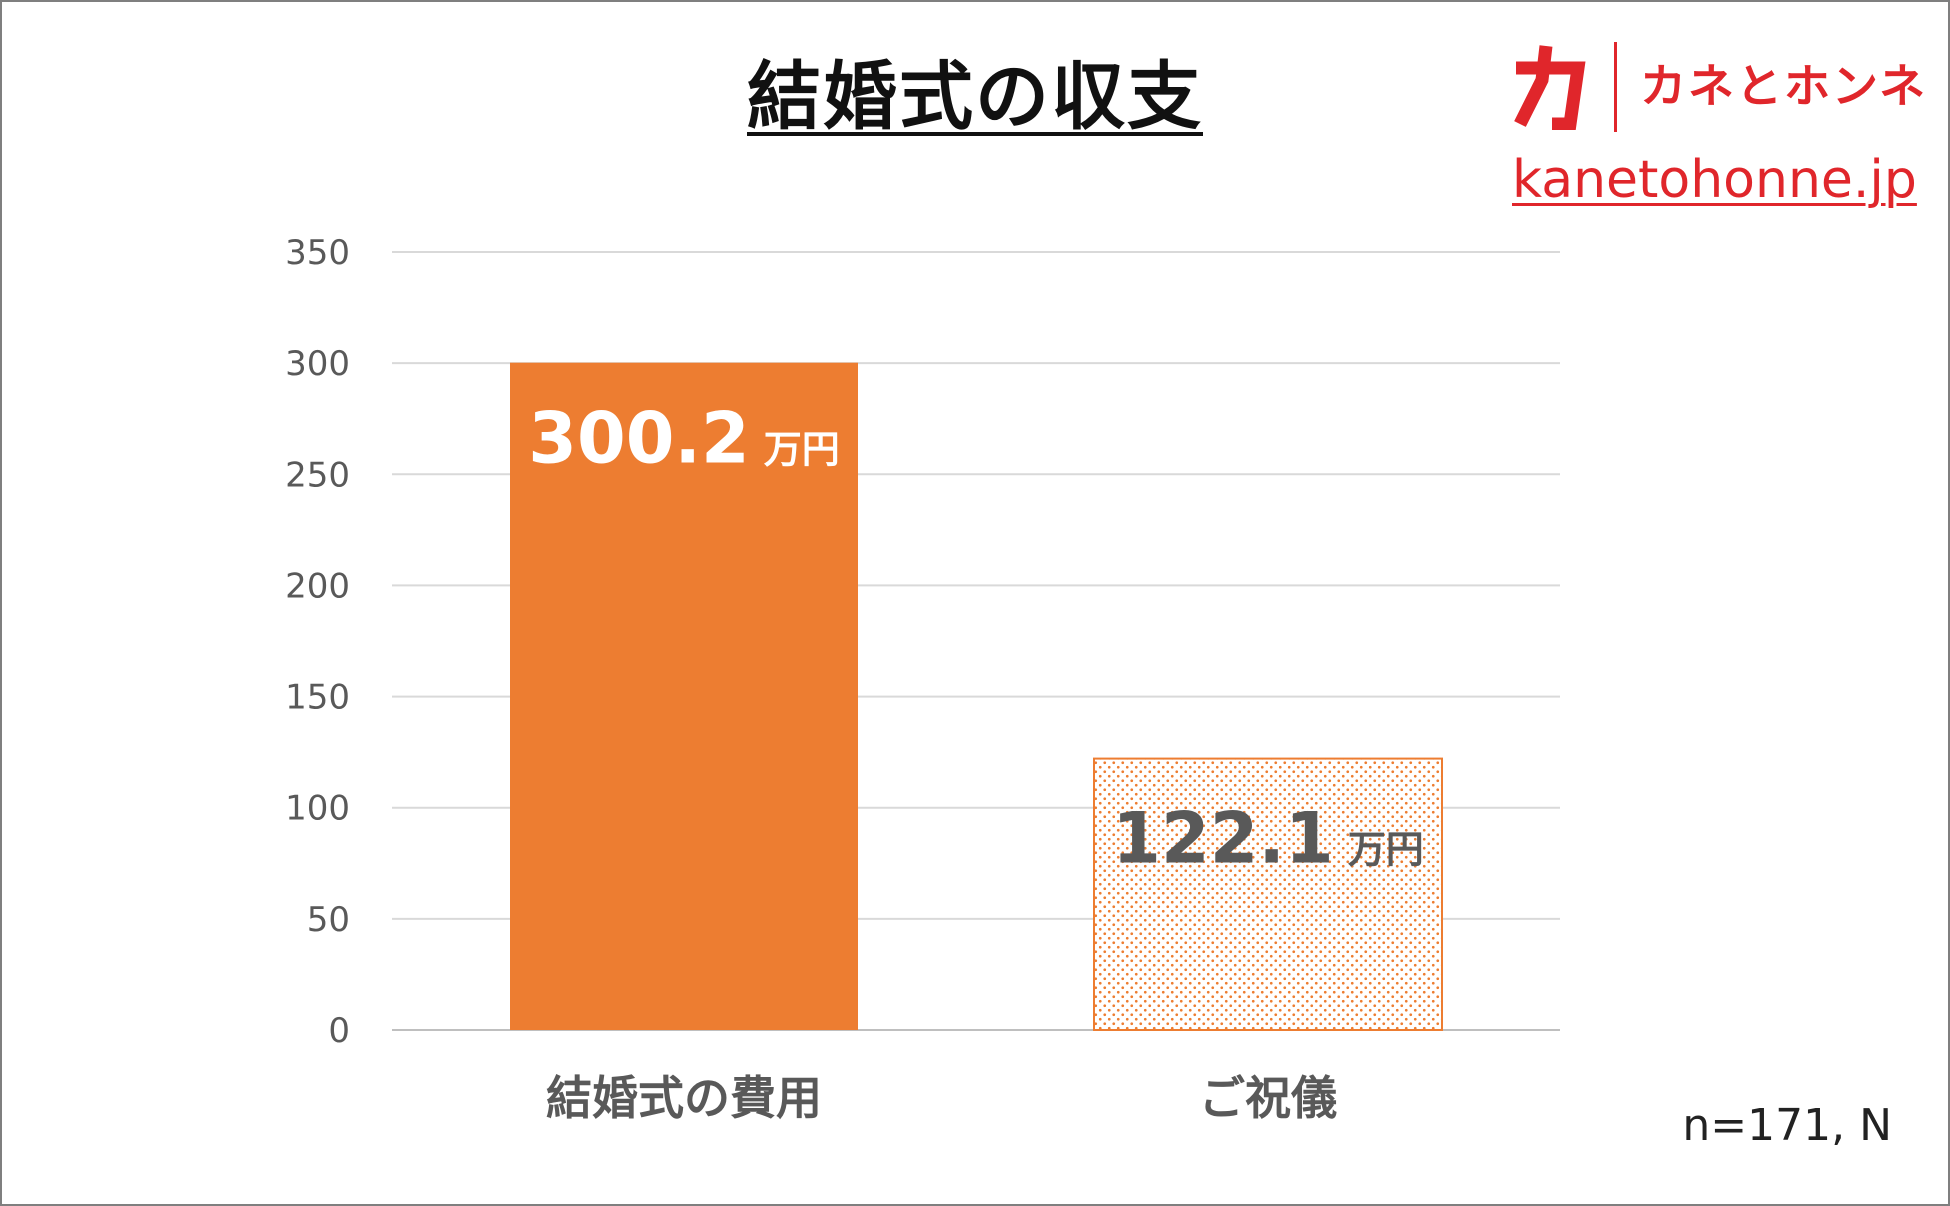 Image resolution: width=1950 pixels, height=1206 pixels. What do you see at coordinates (1615, 87) in the screenshot?
I see `brand-logo-divider` at bounding box center [1615, 87].